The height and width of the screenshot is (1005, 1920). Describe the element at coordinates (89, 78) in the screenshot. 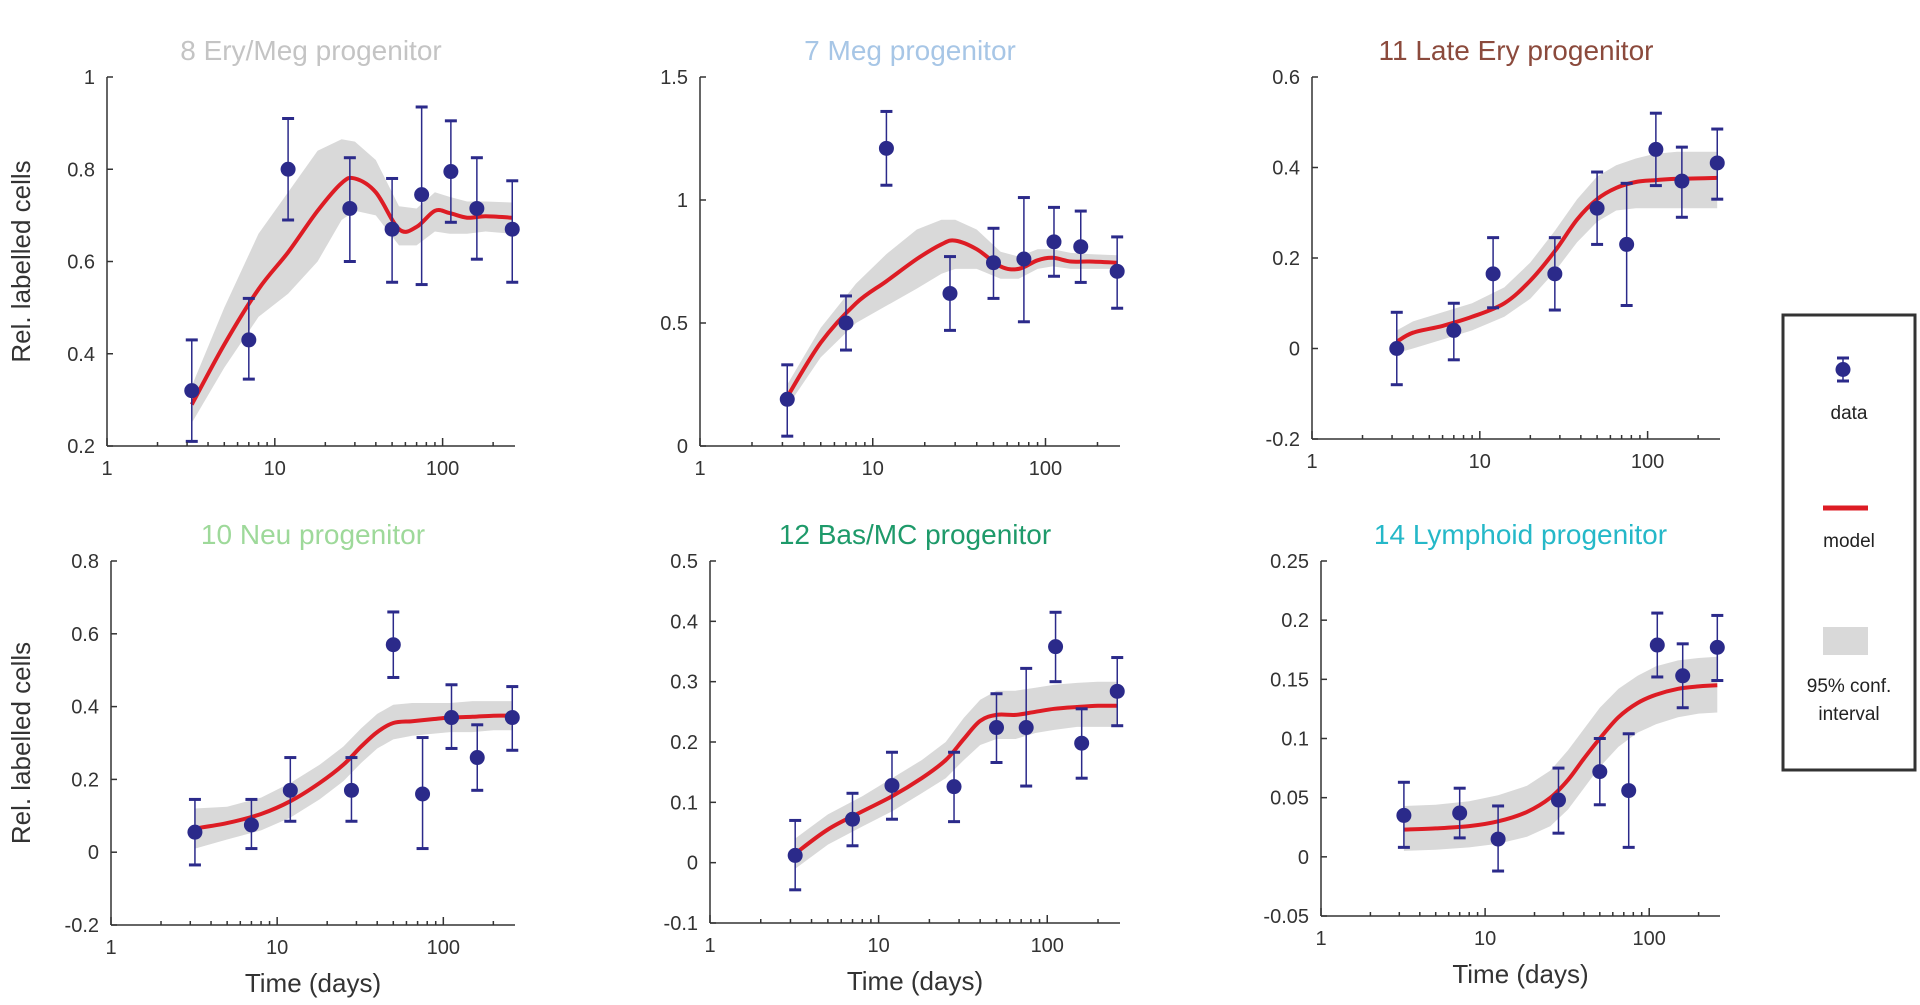

I see `y-tick-label: 1` at that location.